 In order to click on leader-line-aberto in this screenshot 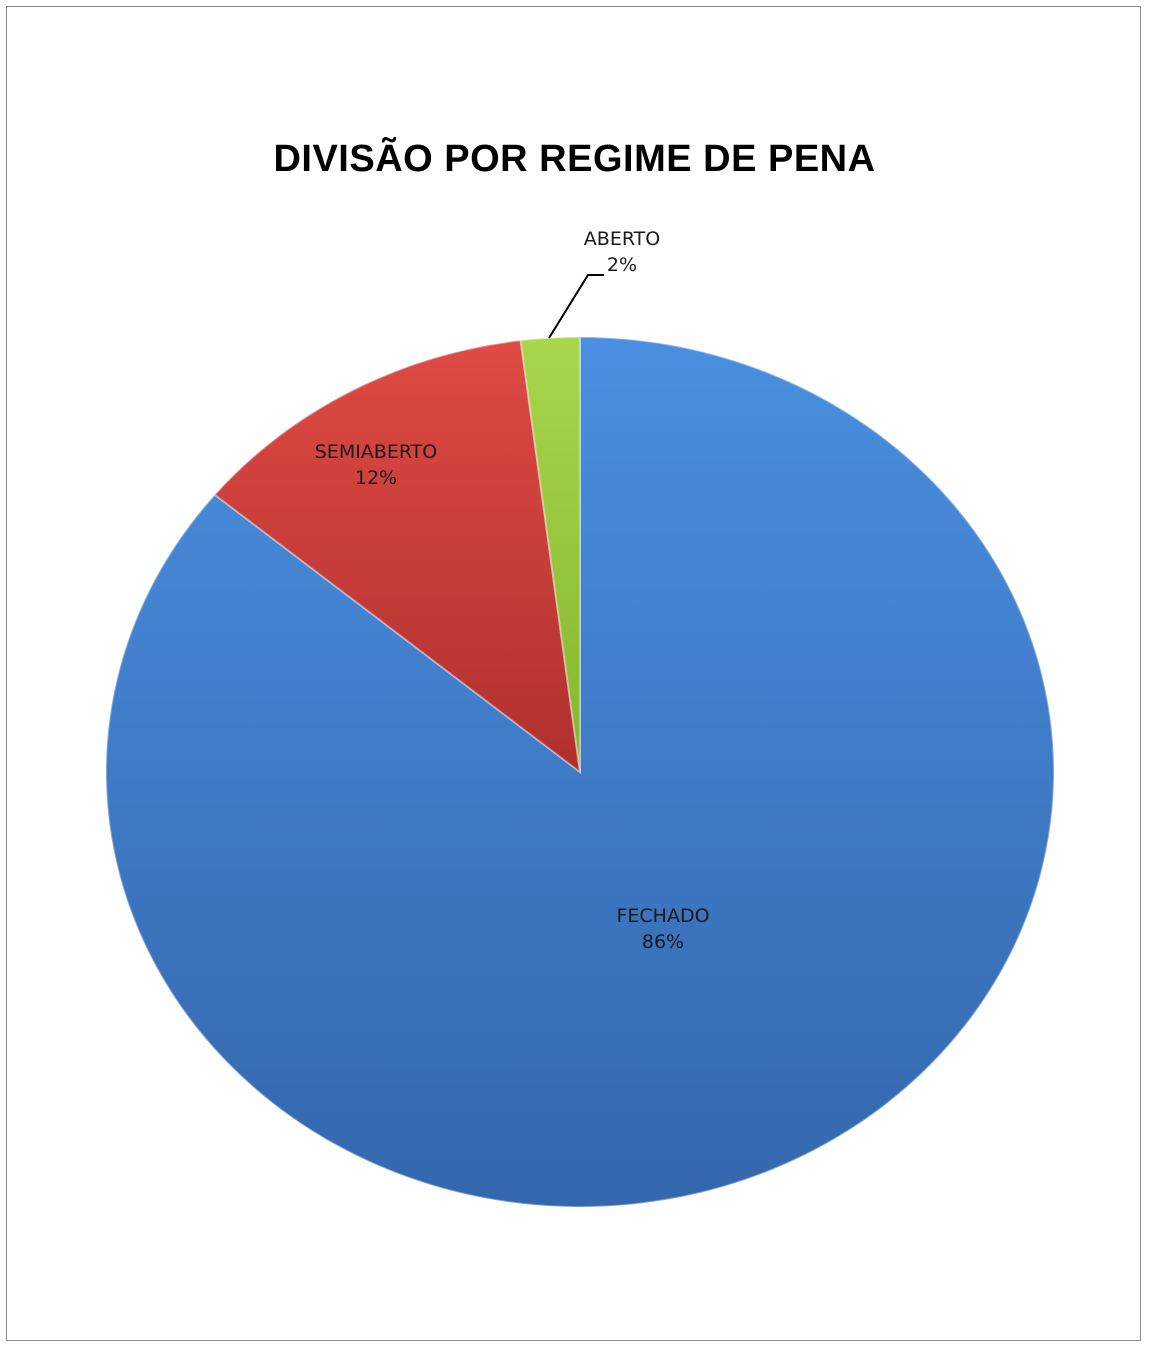, I will do `click(576, 306)`.